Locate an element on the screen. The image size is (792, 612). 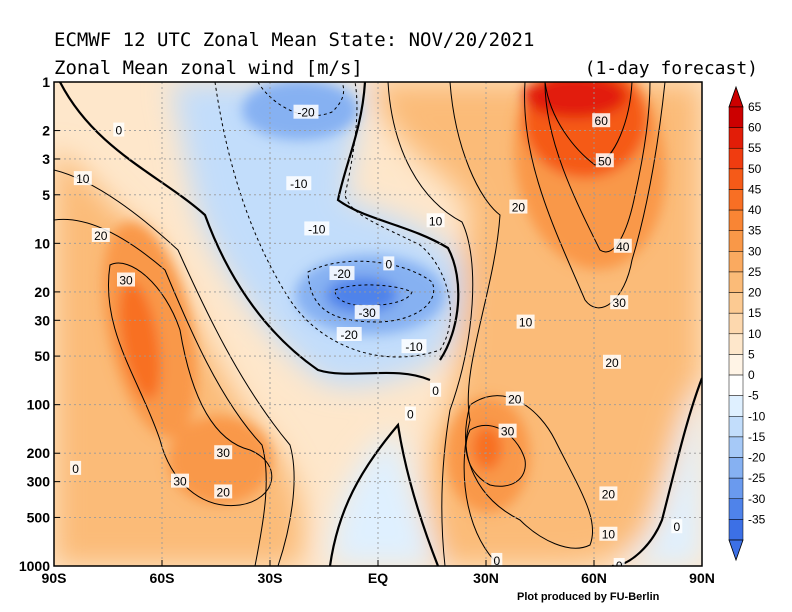
credit-text: Plot produced by FU-Berlin is located at coordinates (588, 597).